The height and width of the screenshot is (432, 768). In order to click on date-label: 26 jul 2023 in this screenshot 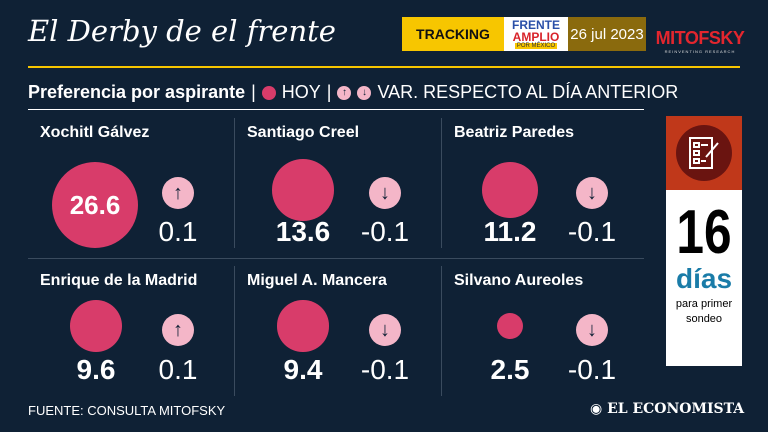, I will do `click(607, 34)`.